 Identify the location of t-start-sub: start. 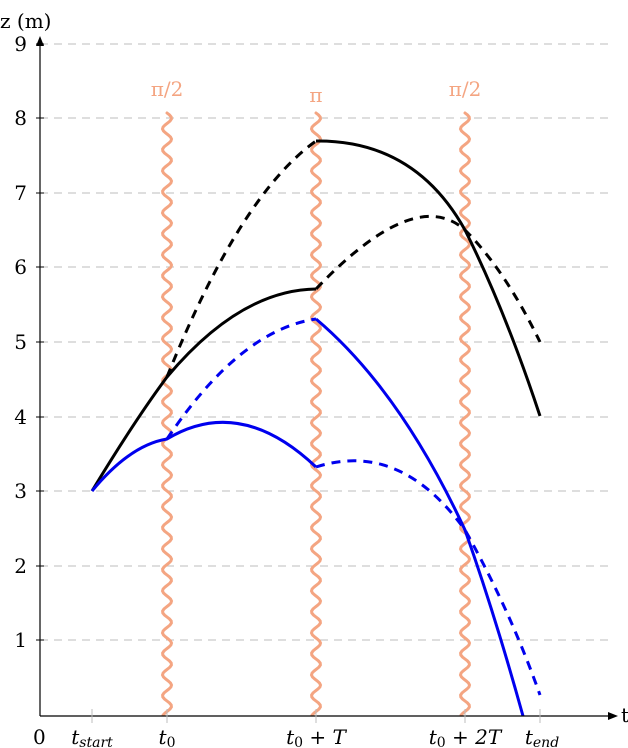
(96, 741).